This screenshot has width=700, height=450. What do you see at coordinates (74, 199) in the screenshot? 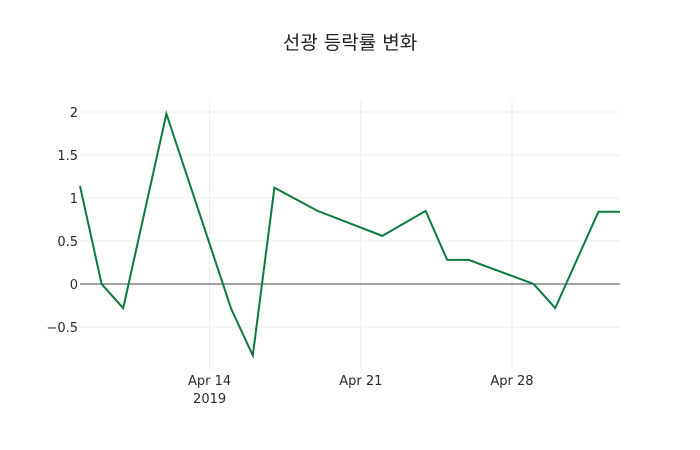
I see `y-tick-label: 1` at bounding box center [74, 199].